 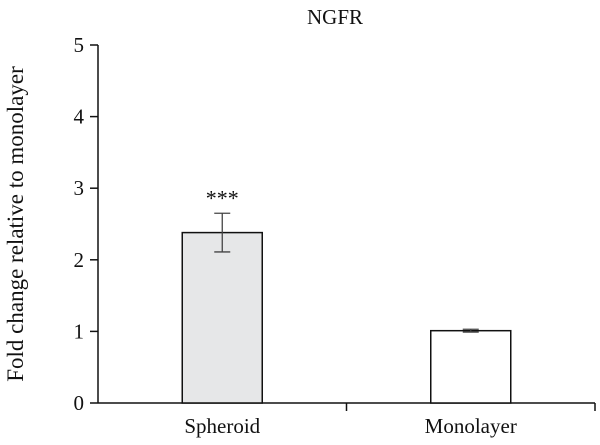 I want to click on y-tick-label: 2, so click(x=79, y=260).